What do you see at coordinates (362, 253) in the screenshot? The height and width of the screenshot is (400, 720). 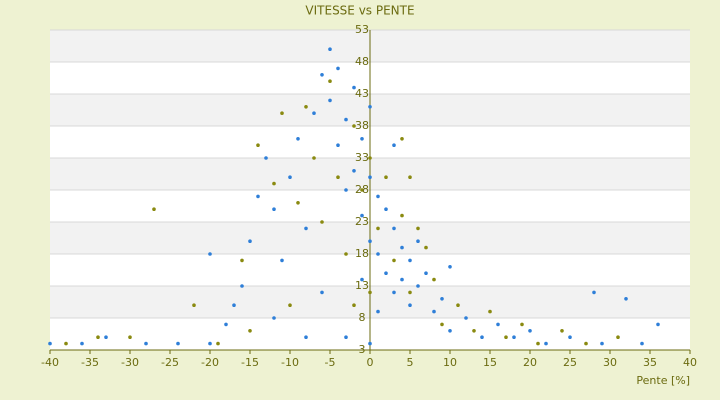 I see `y-tick-label: 18` at bounding box center [362, 253].